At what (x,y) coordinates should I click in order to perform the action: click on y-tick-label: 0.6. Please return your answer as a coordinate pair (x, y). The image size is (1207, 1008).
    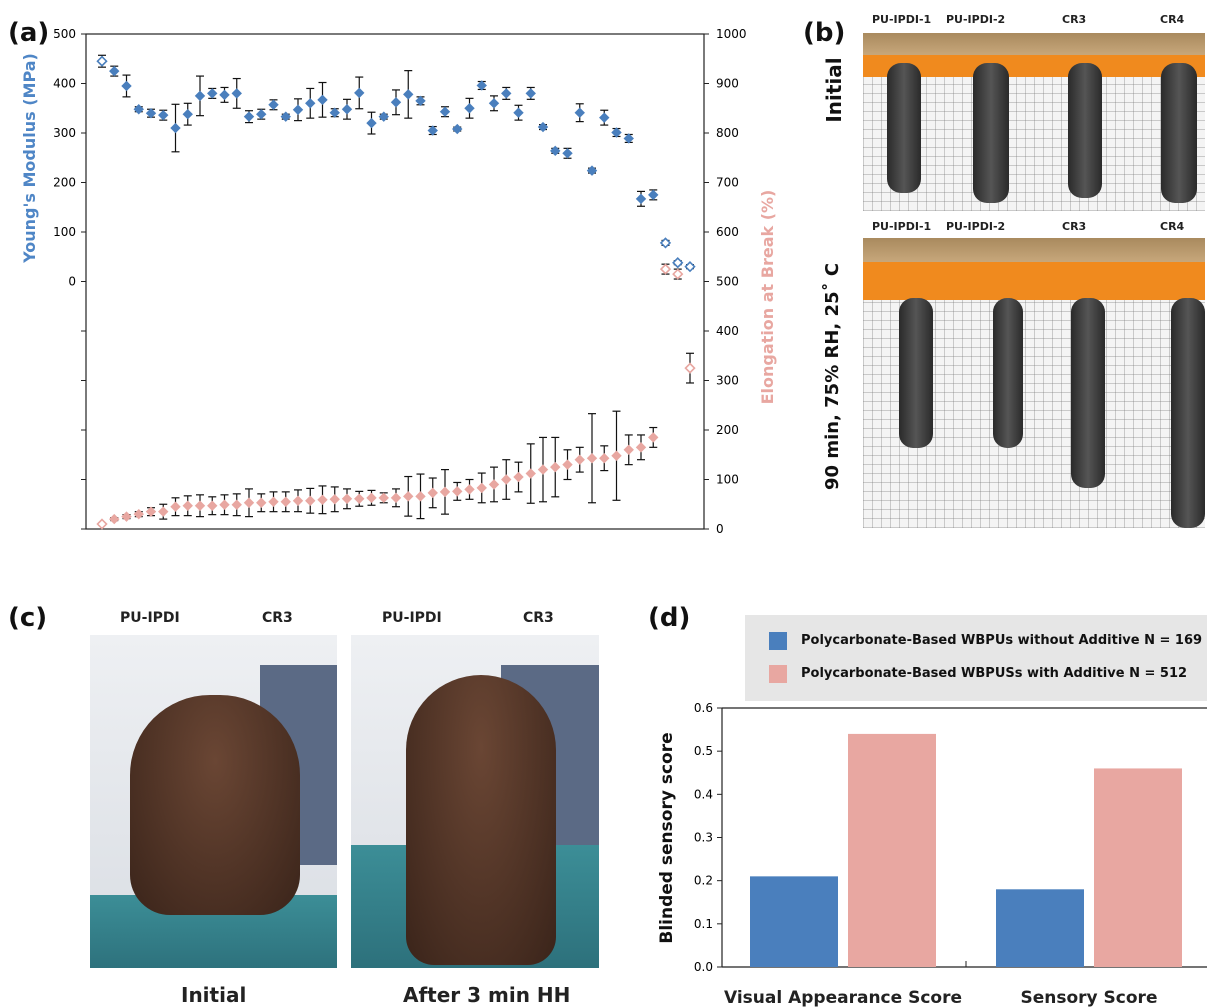
    Looking at the image, I should click on (703, 708).